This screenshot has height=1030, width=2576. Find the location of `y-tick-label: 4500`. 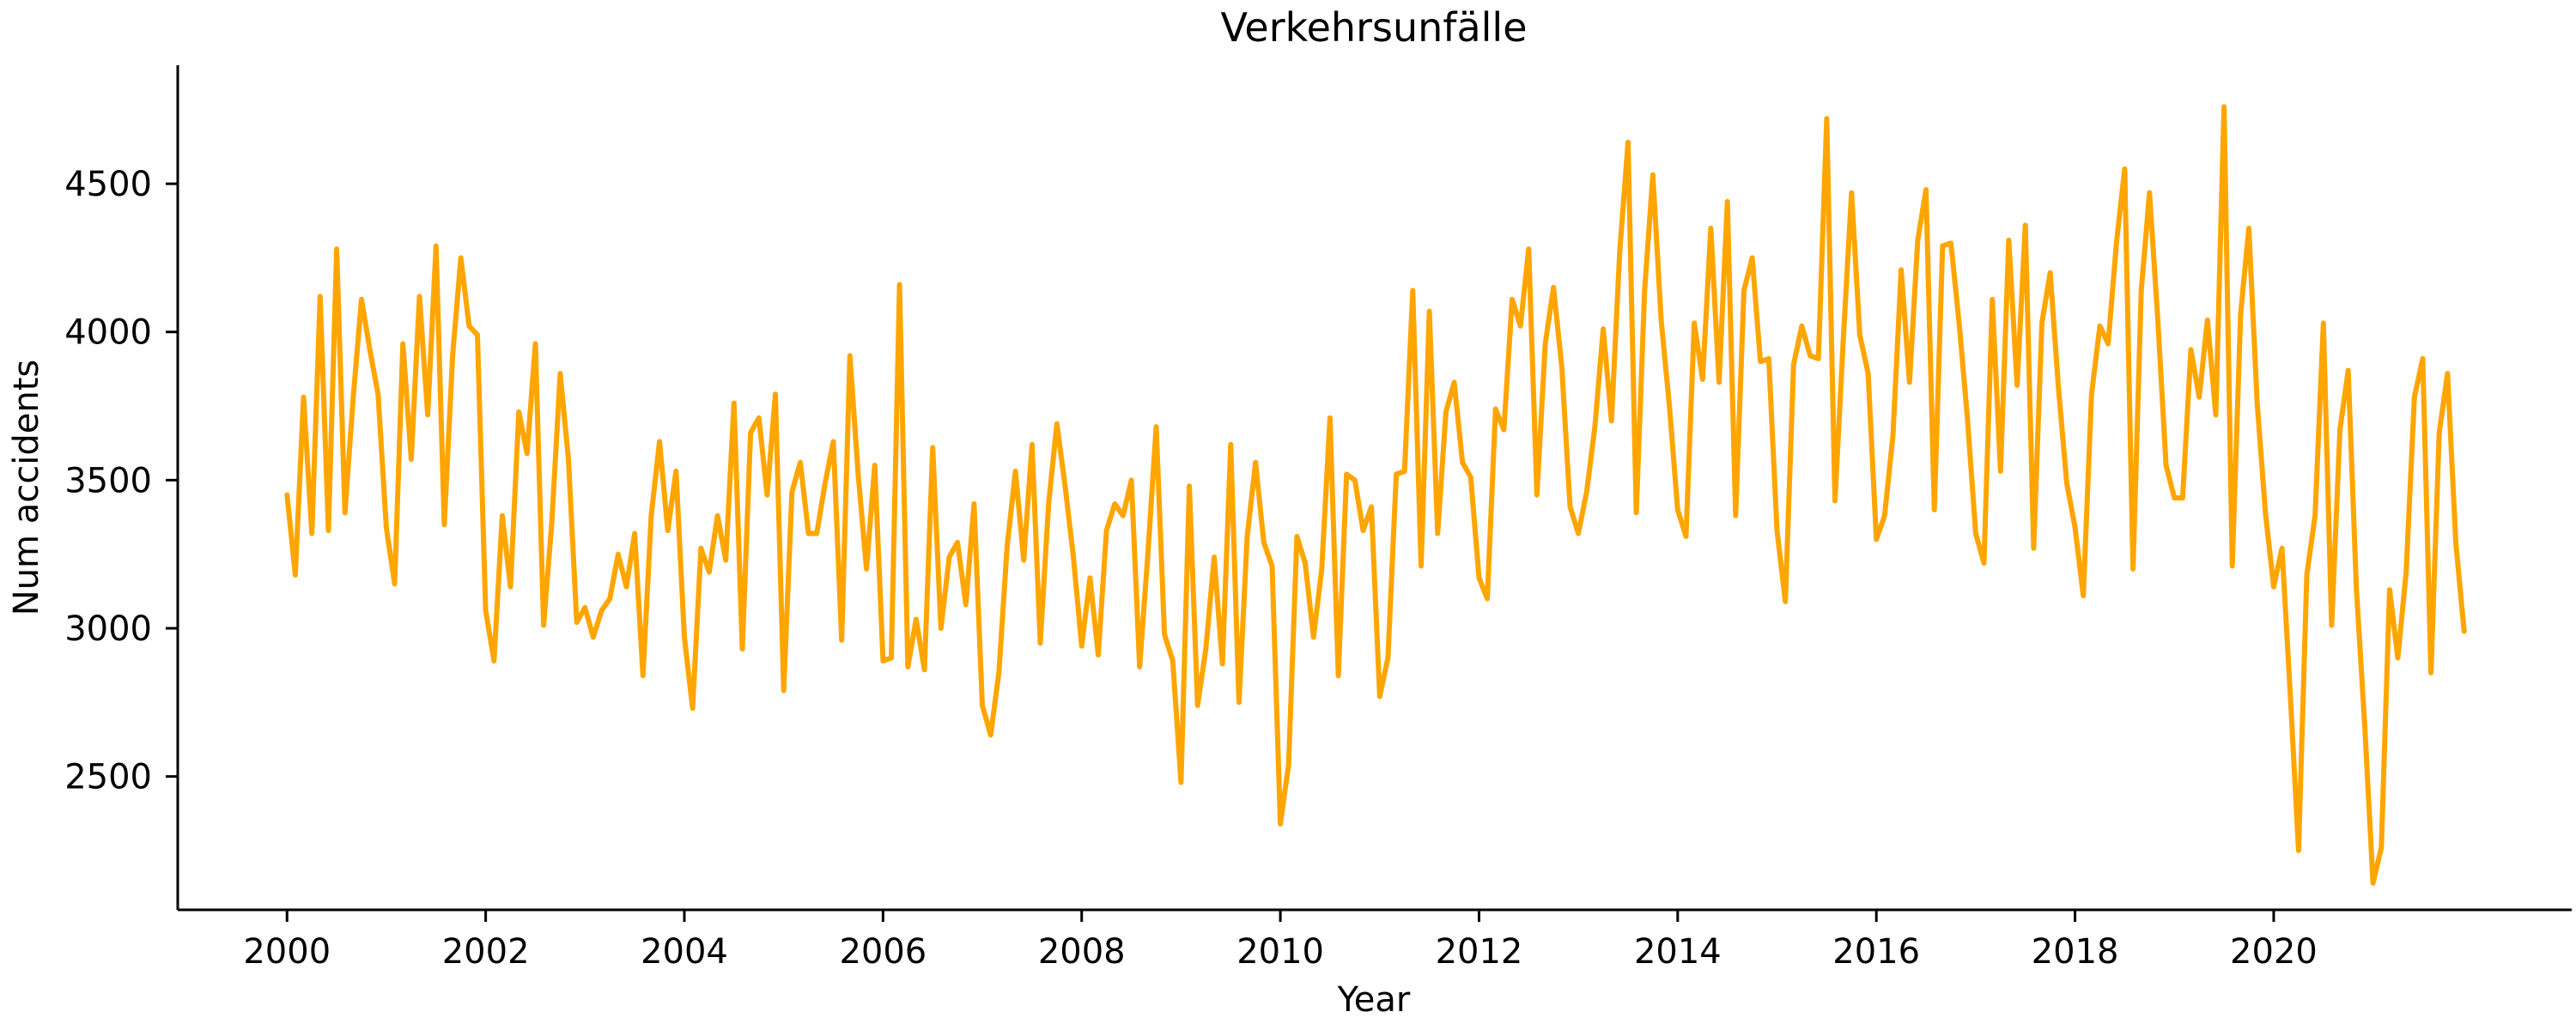

y-tick-label: 4500 is located at coordinates (108, 184).